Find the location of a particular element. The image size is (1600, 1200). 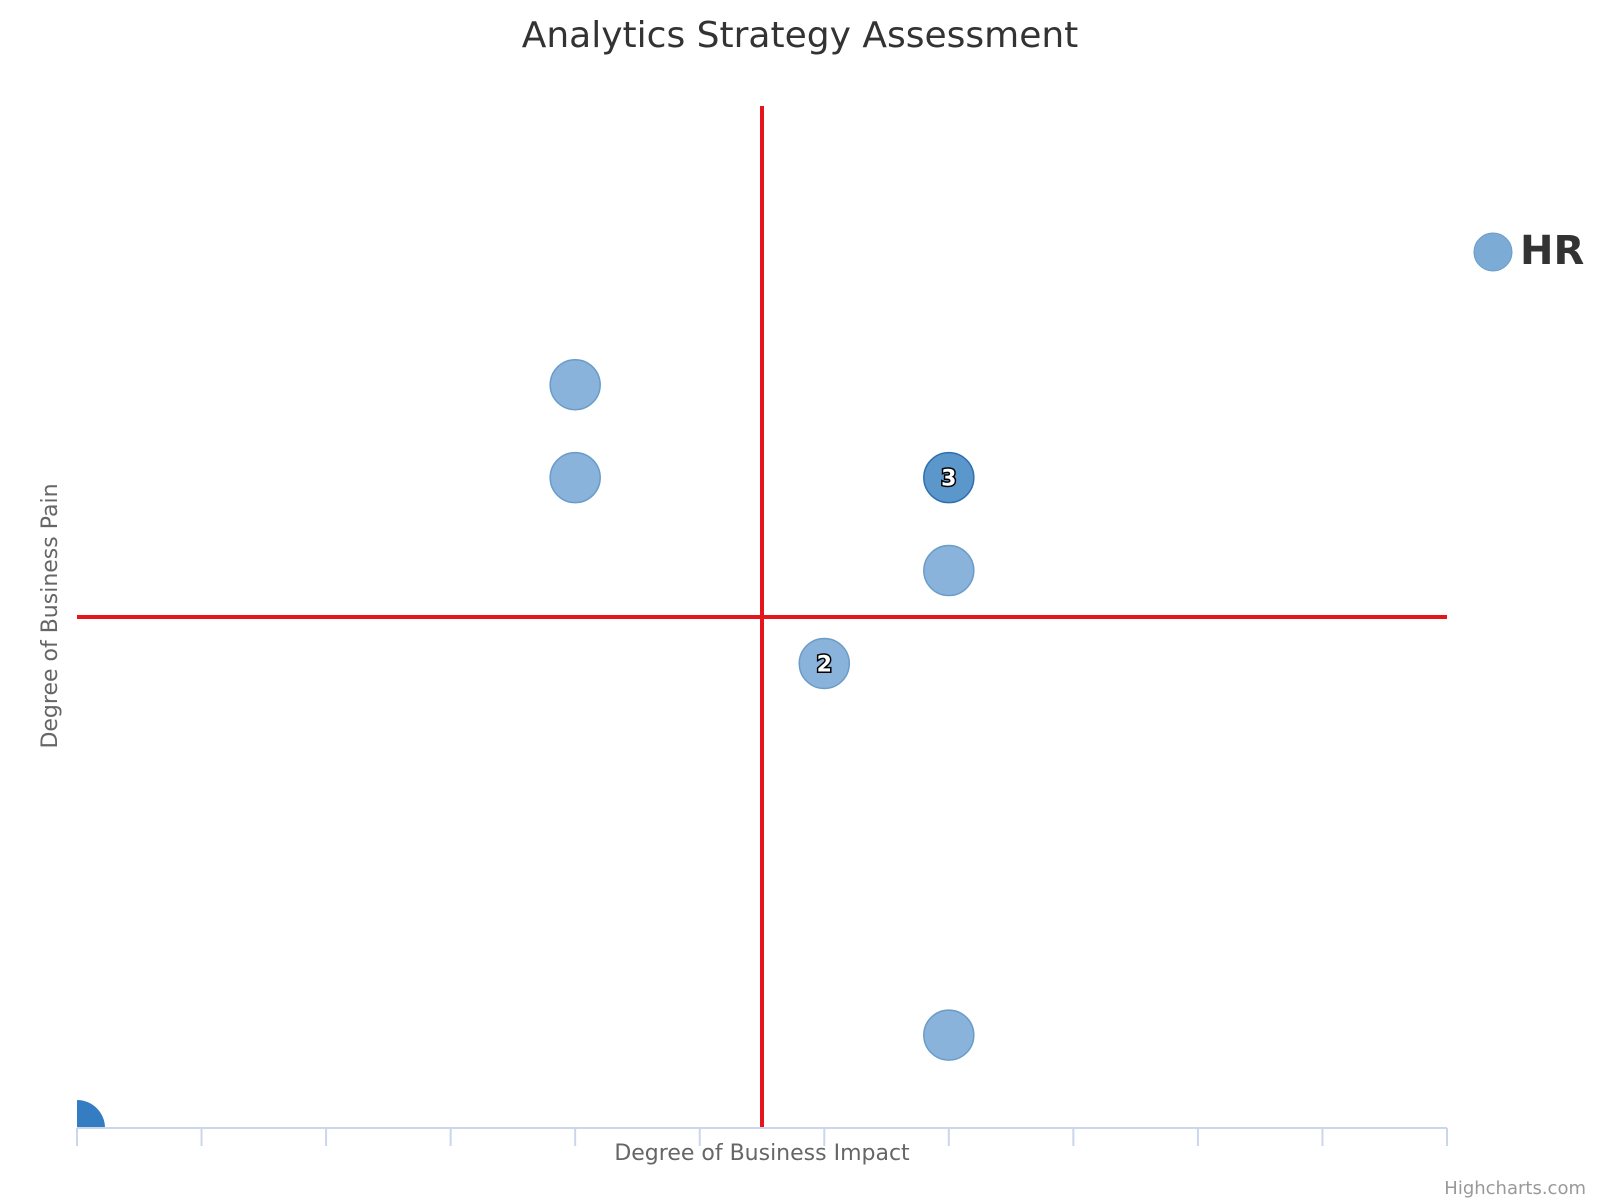

x-axis-title: Degree of Business Impact is located at coordinates (762, 1153).